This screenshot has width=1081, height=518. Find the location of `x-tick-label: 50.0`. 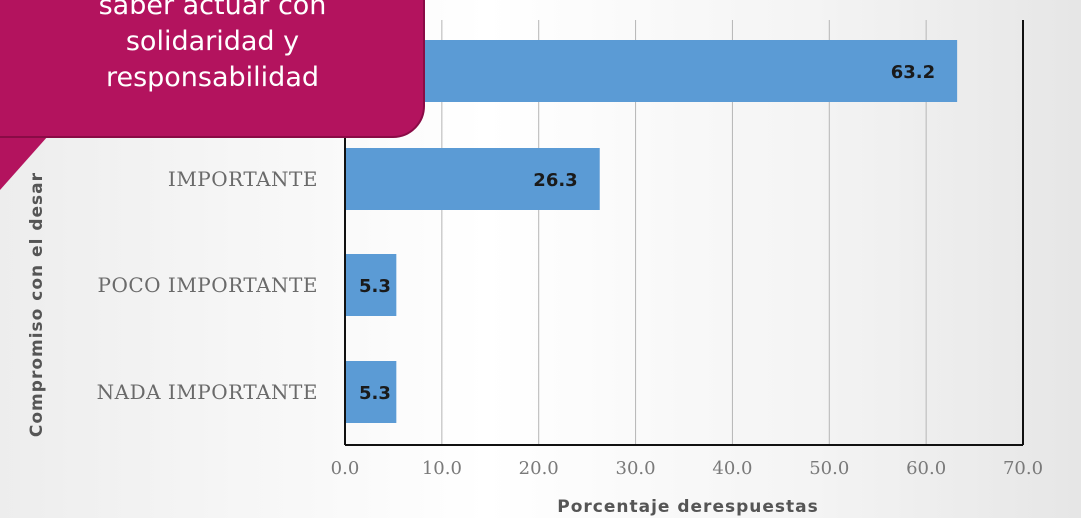

x-tick-label: 50.0 is located at coordinates (829, 468).